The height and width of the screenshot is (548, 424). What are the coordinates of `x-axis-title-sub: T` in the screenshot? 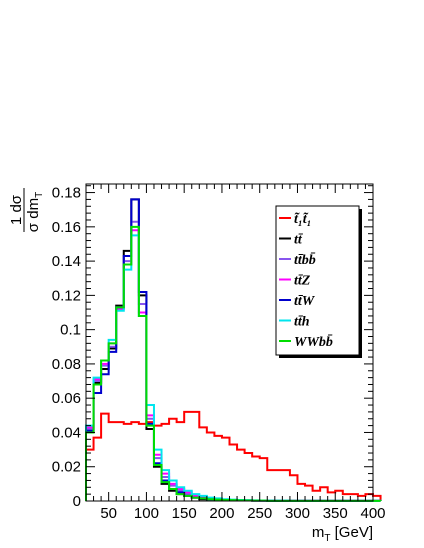 It's located at (327, 538).